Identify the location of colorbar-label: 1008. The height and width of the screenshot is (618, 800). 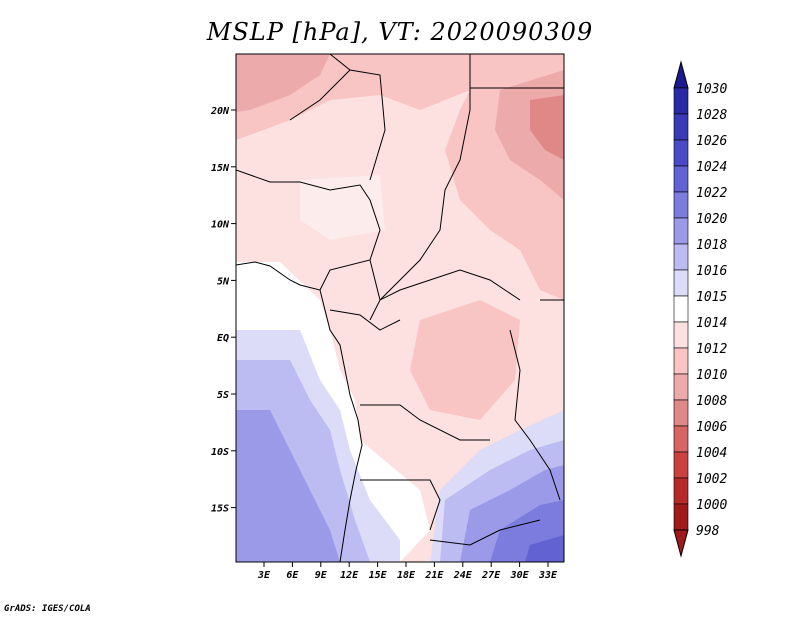
(711, 401).